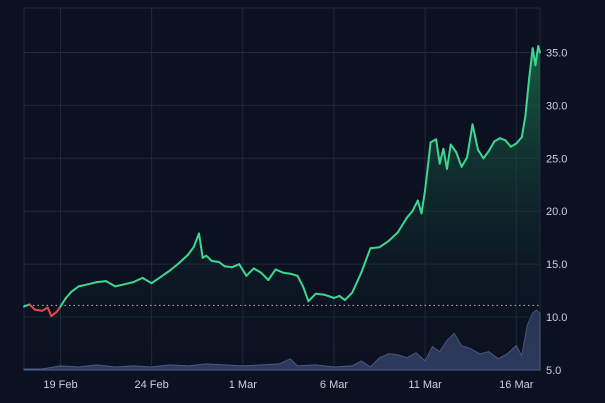 This screenshot has width=605, height=403. I want to click on y-axis: 35.0 30.0 25.0 20.0 15.0 10.0 5.0, so click(556, 212).